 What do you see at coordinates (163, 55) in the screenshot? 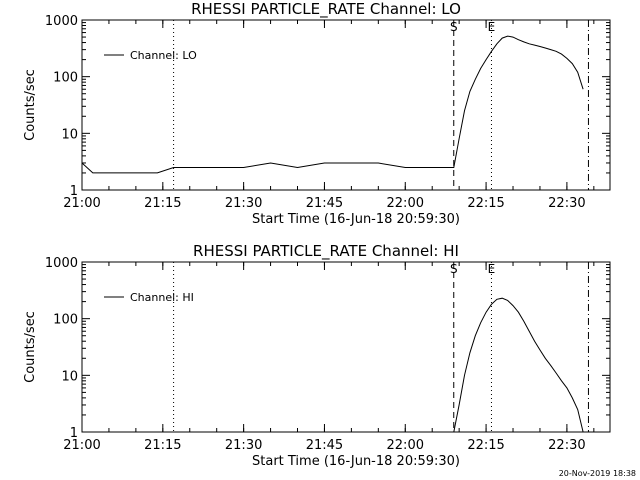
I see `legend-label: Channel: LO` at bounding box center [163, 55].